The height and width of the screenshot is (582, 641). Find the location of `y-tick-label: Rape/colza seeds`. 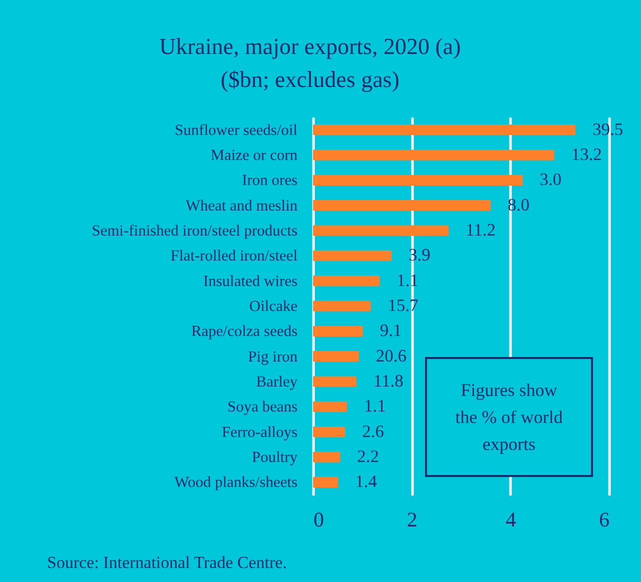

y-tick-label: Rape/colza seeds is located at coordinates (244, 331).